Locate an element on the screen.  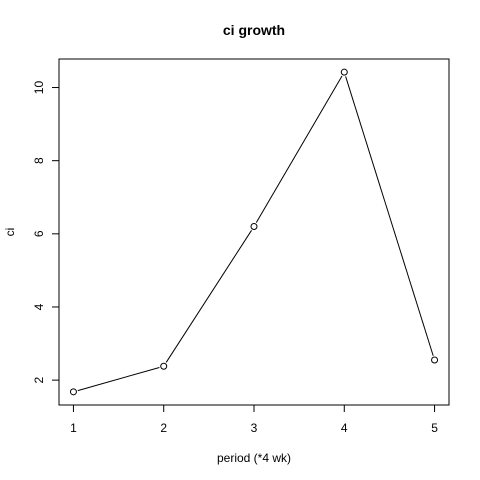
x-tick-label: 5 is located at coordinates (434, 428).